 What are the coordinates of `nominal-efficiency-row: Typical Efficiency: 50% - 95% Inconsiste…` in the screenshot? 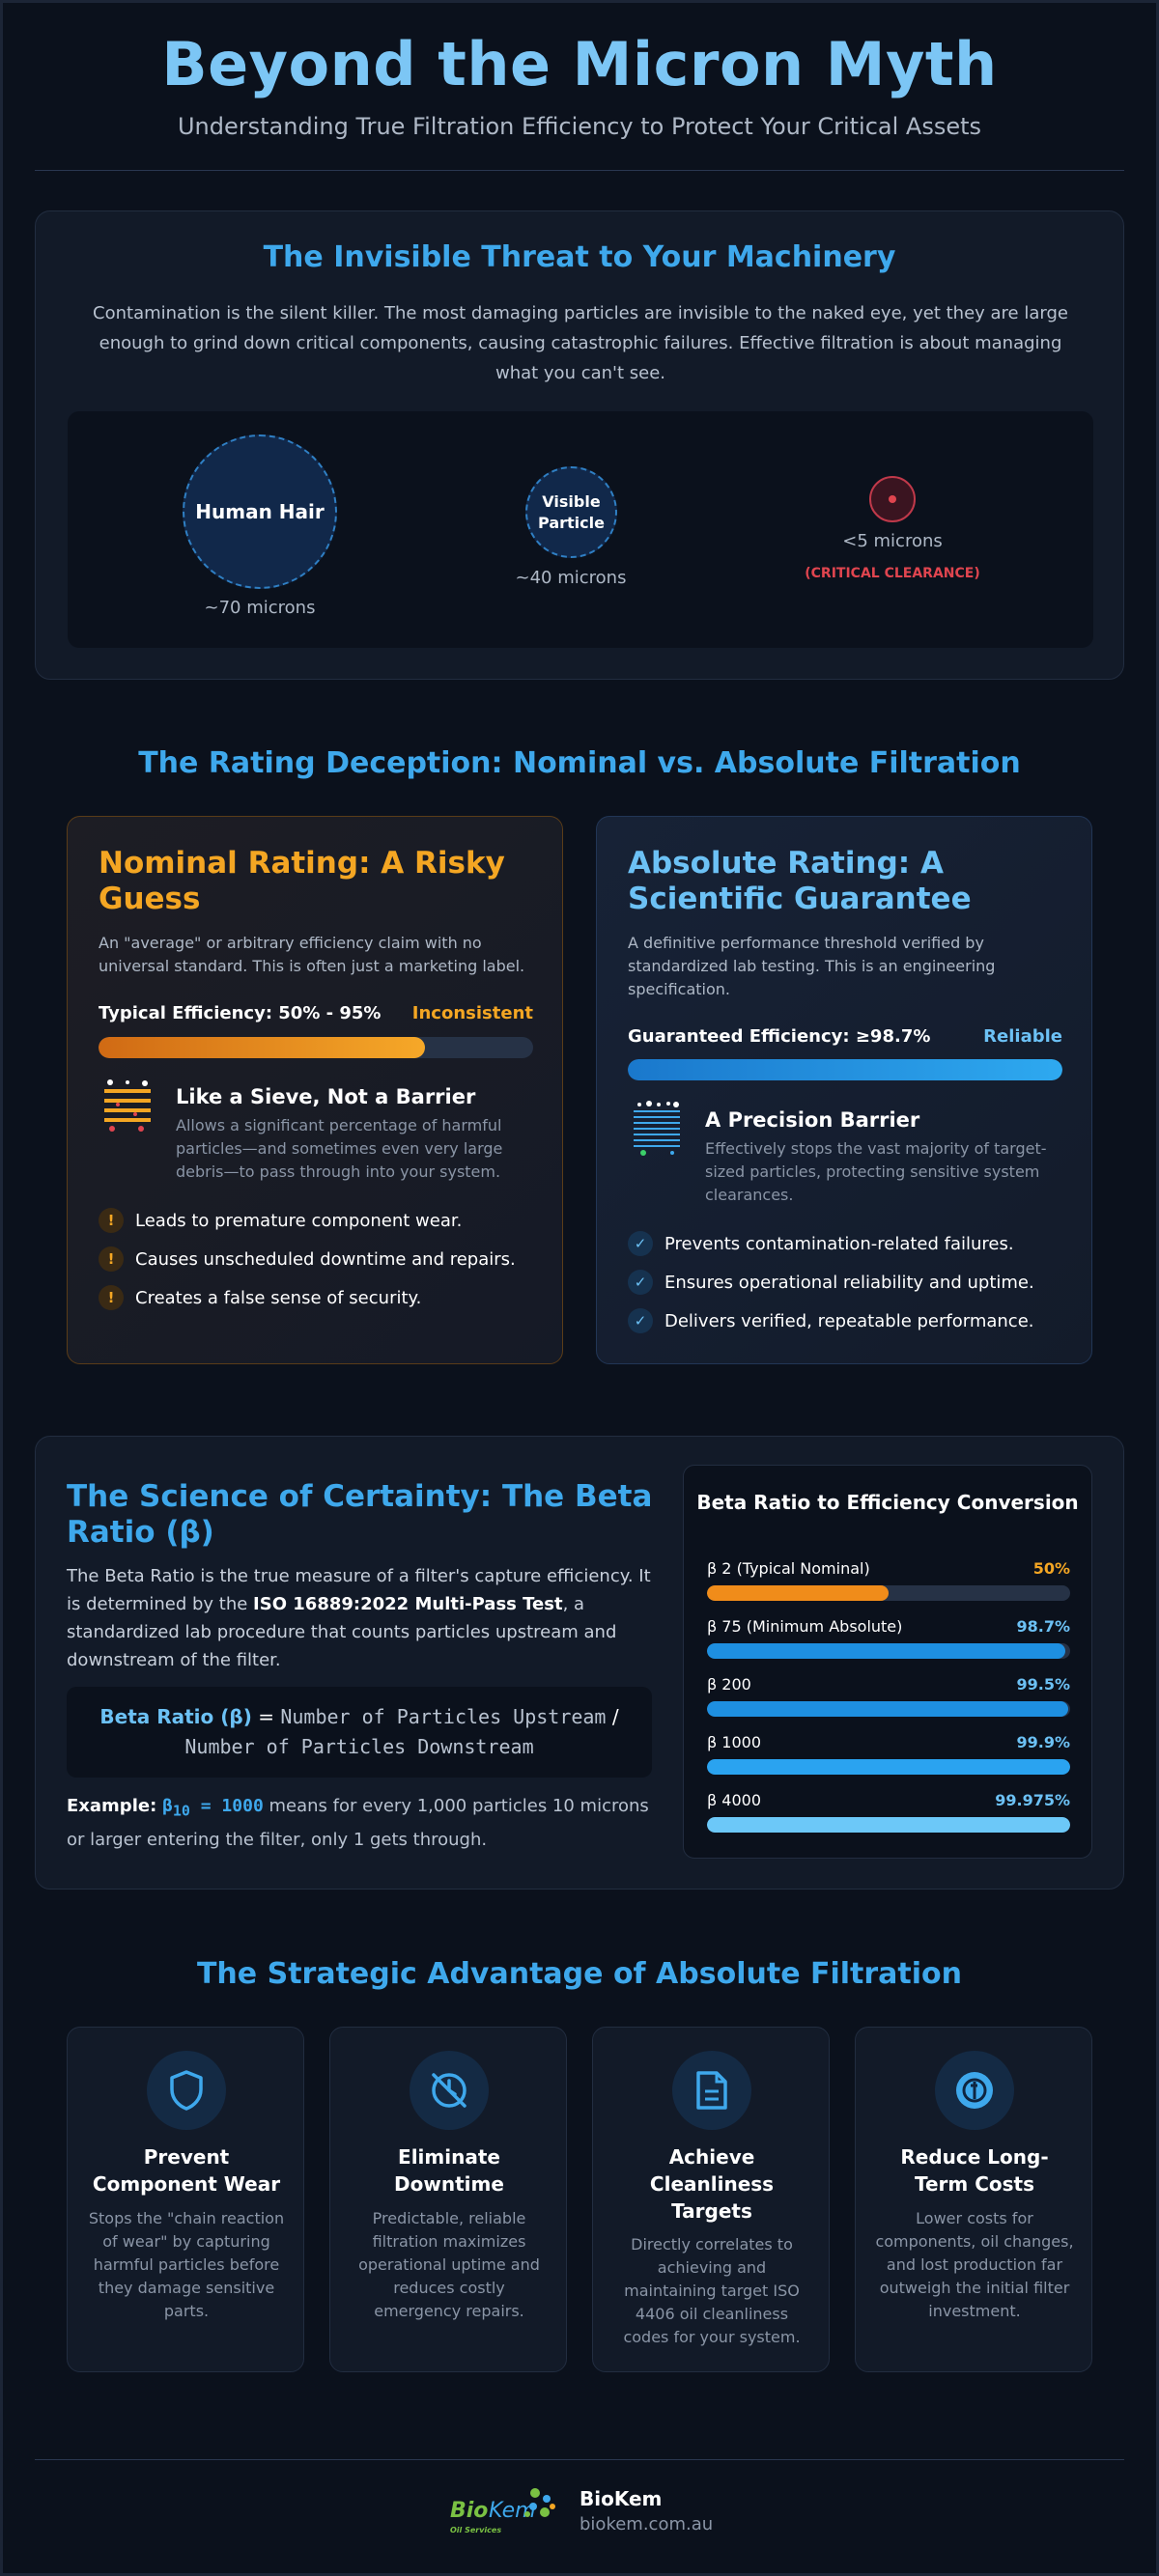 It's located at (316, 1013).